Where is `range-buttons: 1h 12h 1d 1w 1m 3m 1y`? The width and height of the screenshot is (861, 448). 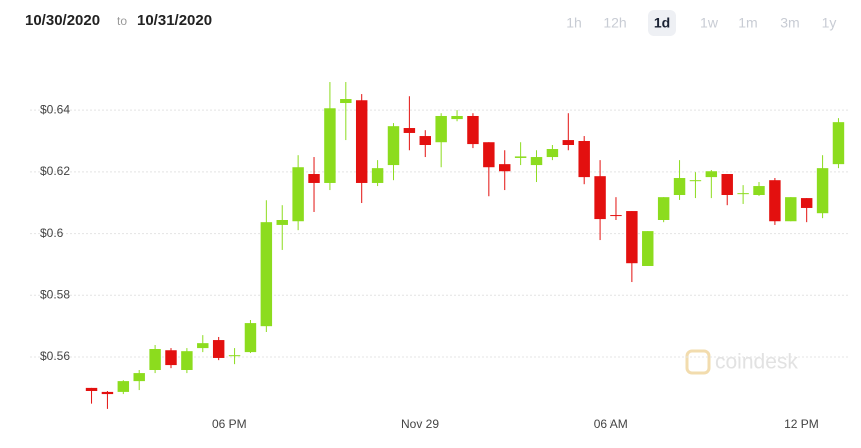
range-buttons: 1h 12h 1d 1w 1m 3m 1y is located at coordinates (701, 23).